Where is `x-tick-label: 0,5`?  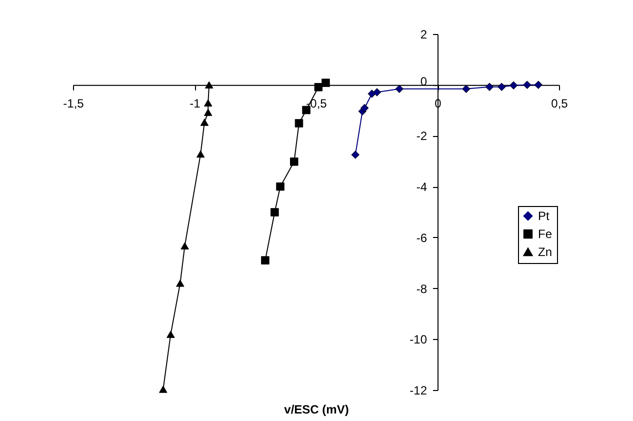 x-tick-label: 0,5 is located at coordinates (559, 103).